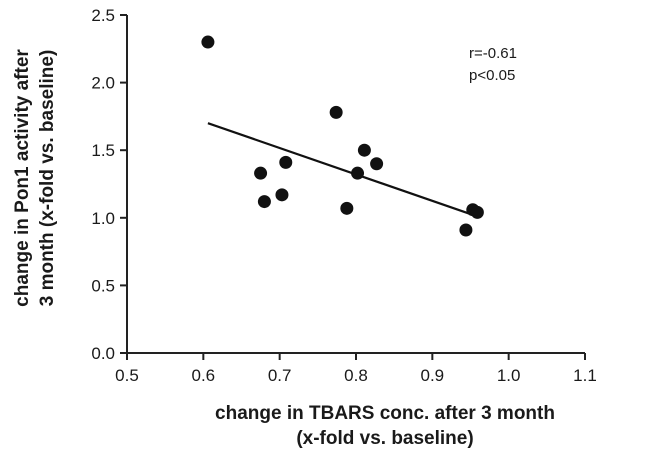 The image size is (646, 454). Describe the element at coordinates (204, 375) in the screenshot. I see `x-tick-label: 0.6` at that location.